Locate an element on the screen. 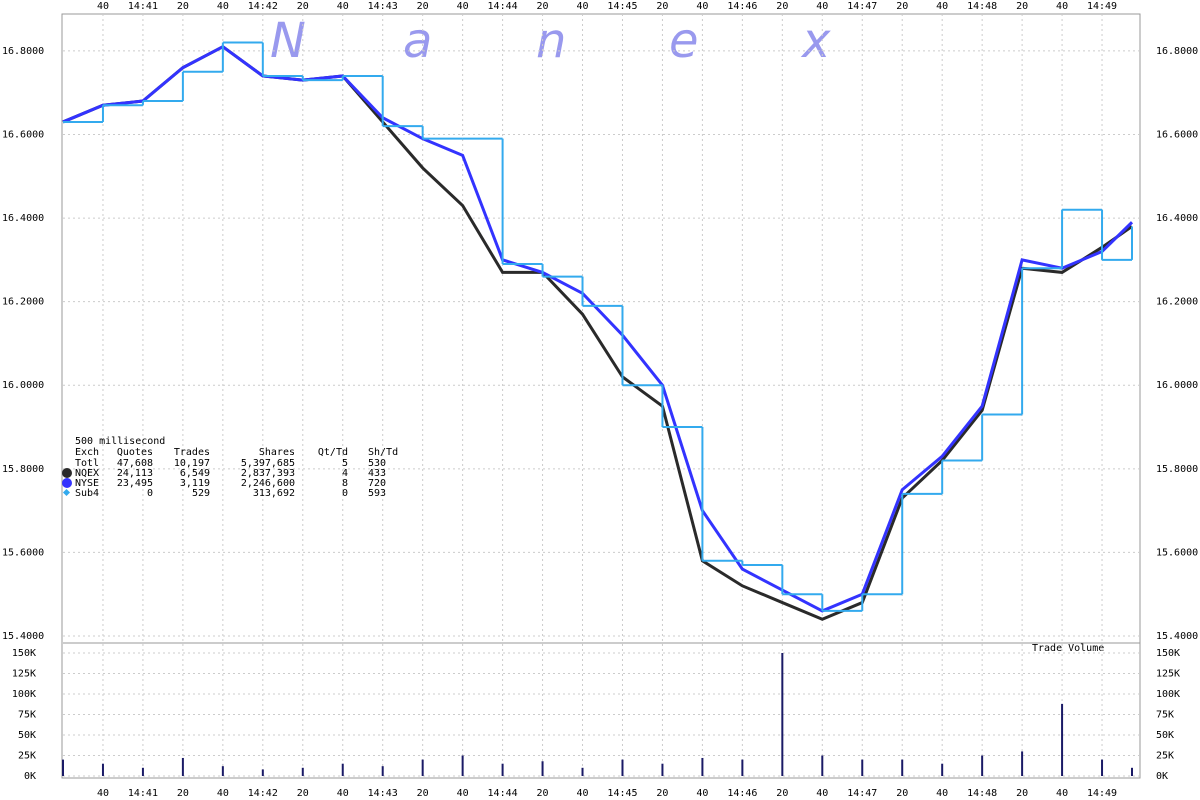  x-tick-label: 14:45 is located at coordinates (622, 6).